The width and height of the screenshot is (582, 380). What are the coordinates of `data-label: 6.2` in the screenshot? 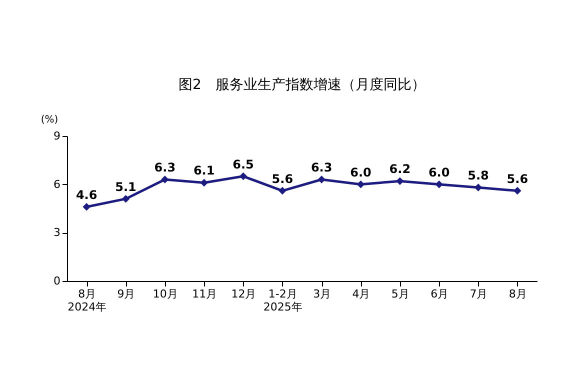 It's located at (400, 169).